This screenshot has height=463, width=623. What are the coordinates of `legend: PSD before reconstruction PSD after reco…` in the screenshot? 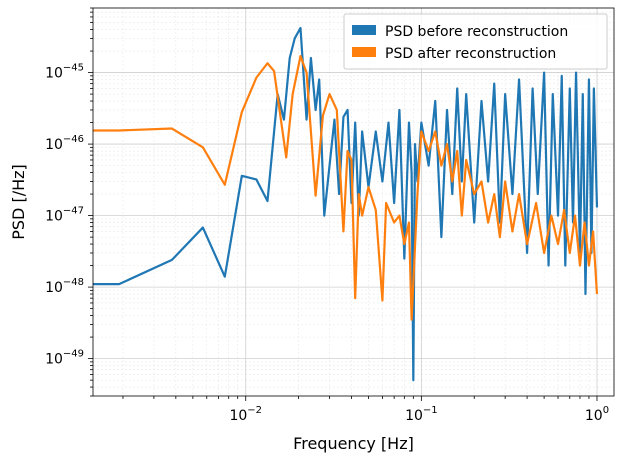 It's located at (475, 41).